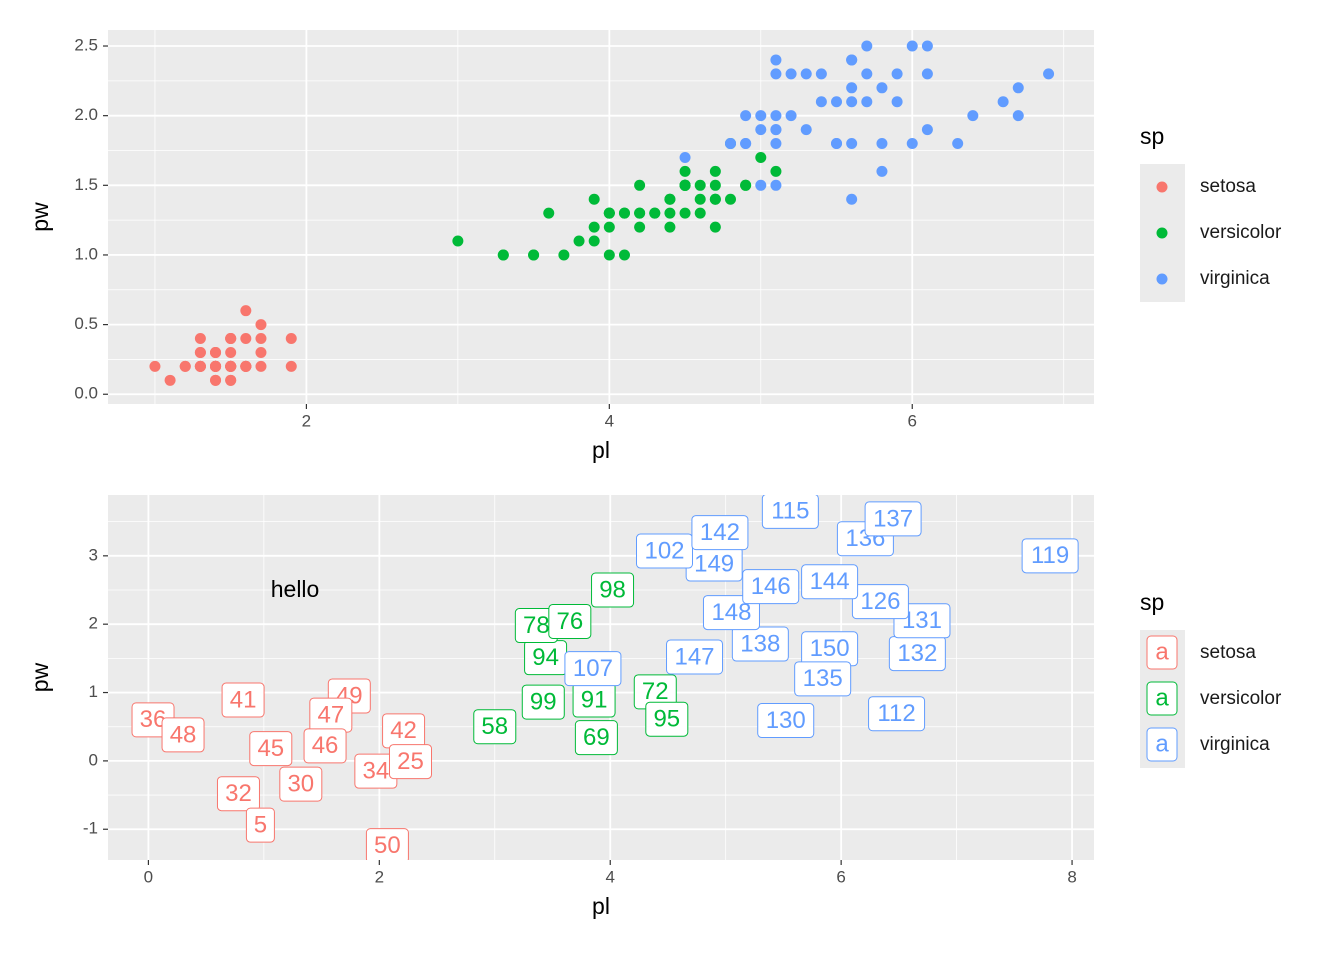 Image resolution: width=1344 pixels, height=965 pixels. What do you see at coordinates (86, 393) in the screenshot?
I see `y-tick-label: 0.0` at bounding box center [86, 393].